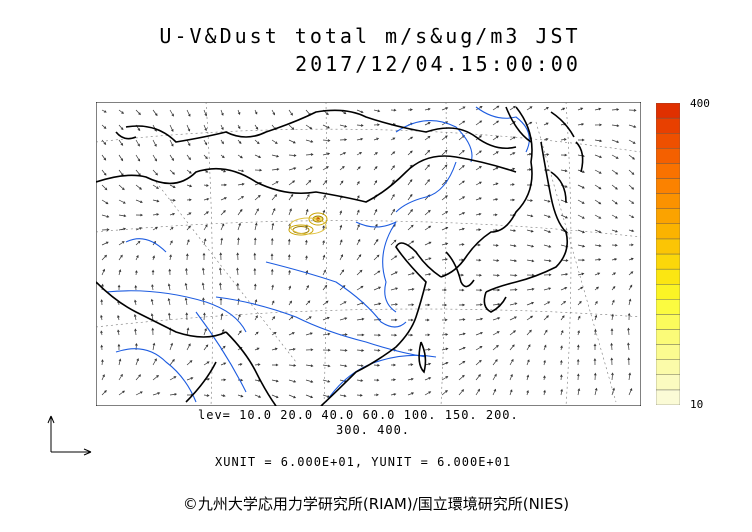 This screenshot has width=752, height=532. Describe the element at coordinates (668, 141) in the screenshot. I see `colorbar-swatch` at that location.